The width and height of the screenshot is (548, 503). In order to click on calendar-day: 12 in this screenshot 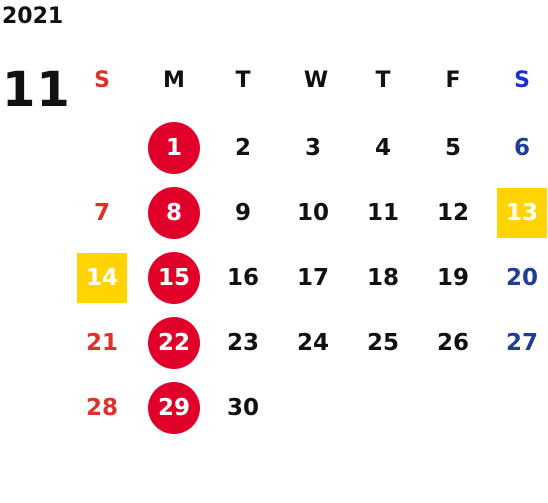, I will do `click(453, 213)`.